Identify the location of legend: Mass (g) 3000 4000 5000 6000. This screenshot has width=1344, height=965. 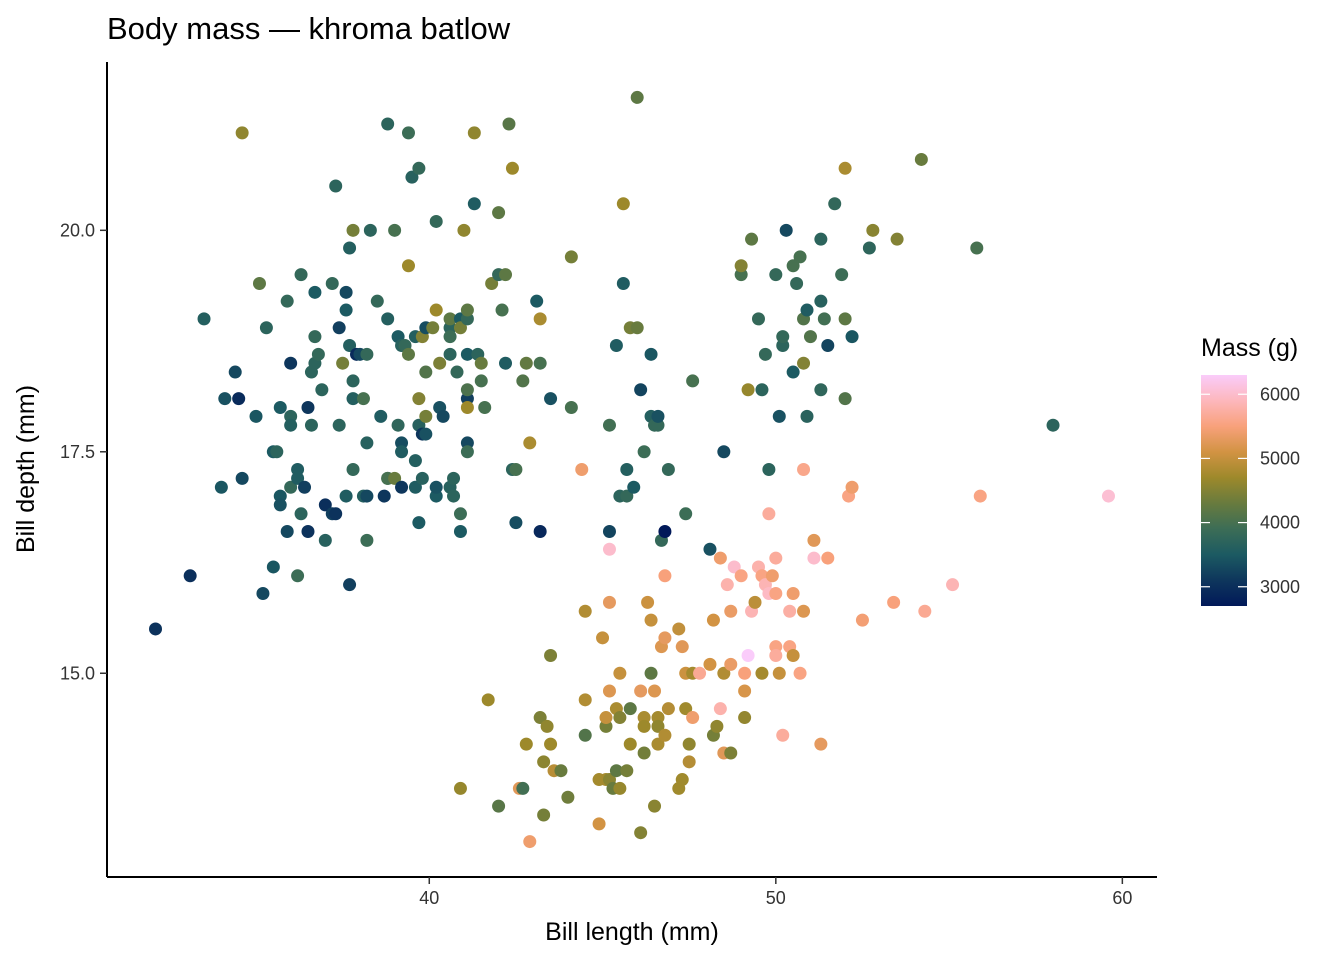
(1250, 470).